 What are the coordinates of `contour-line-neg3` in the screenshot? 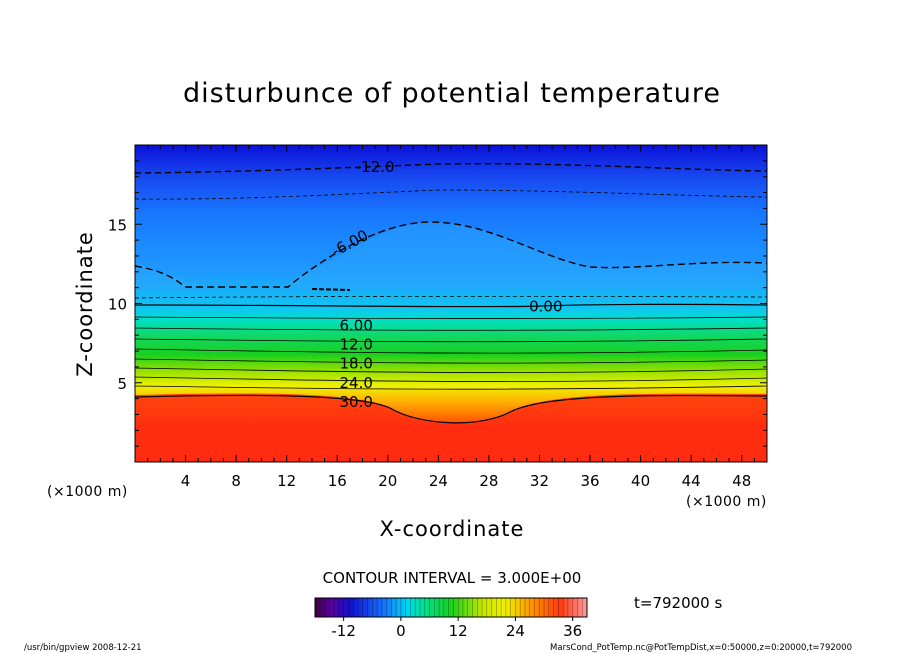 It's located at (451, 297).